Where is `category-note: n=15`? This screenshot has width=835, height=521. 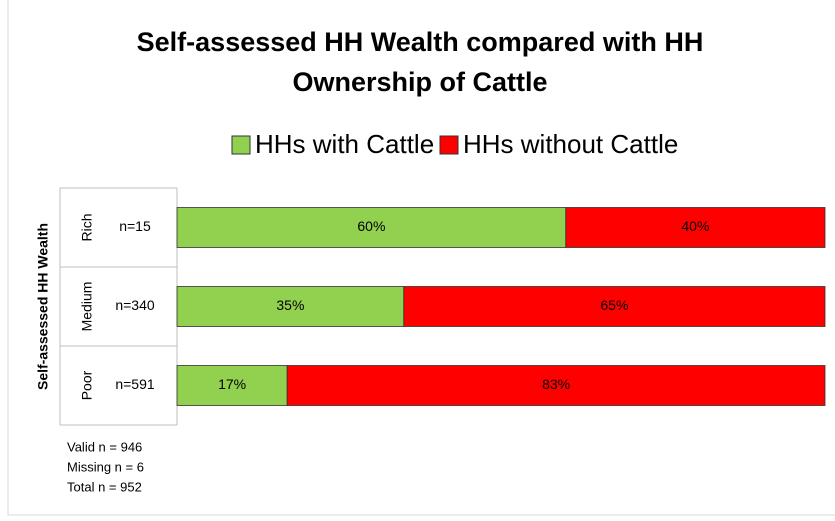 category-note: n=15 is located at coordinates (135, 226).